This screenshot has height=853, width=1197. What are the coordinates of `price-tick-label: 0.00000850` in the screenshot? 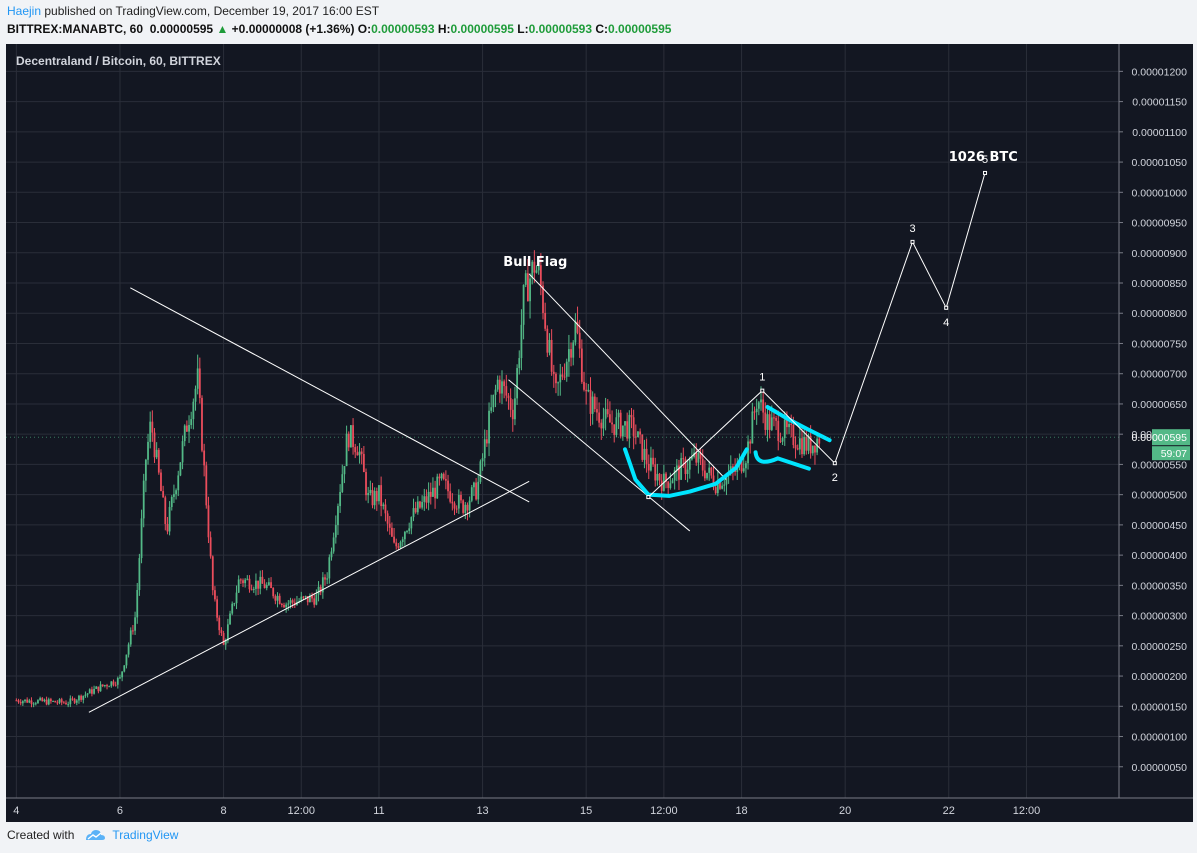 It's located at (1160, 284).